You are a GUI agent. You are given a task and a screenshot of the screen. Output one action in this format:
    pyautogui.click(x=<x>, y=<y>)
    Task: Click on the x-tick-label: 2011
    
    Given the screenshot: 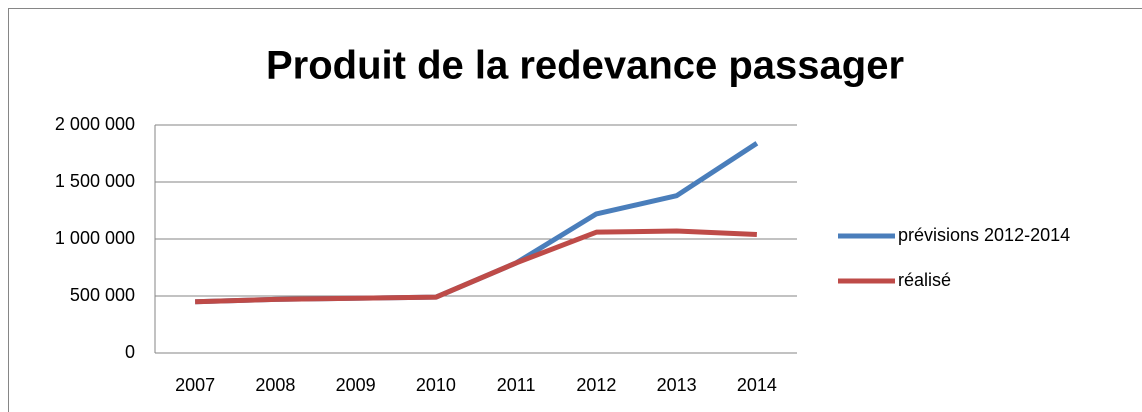 What is the action you would take?
    pyautogui.click(x=516, y=385)
    